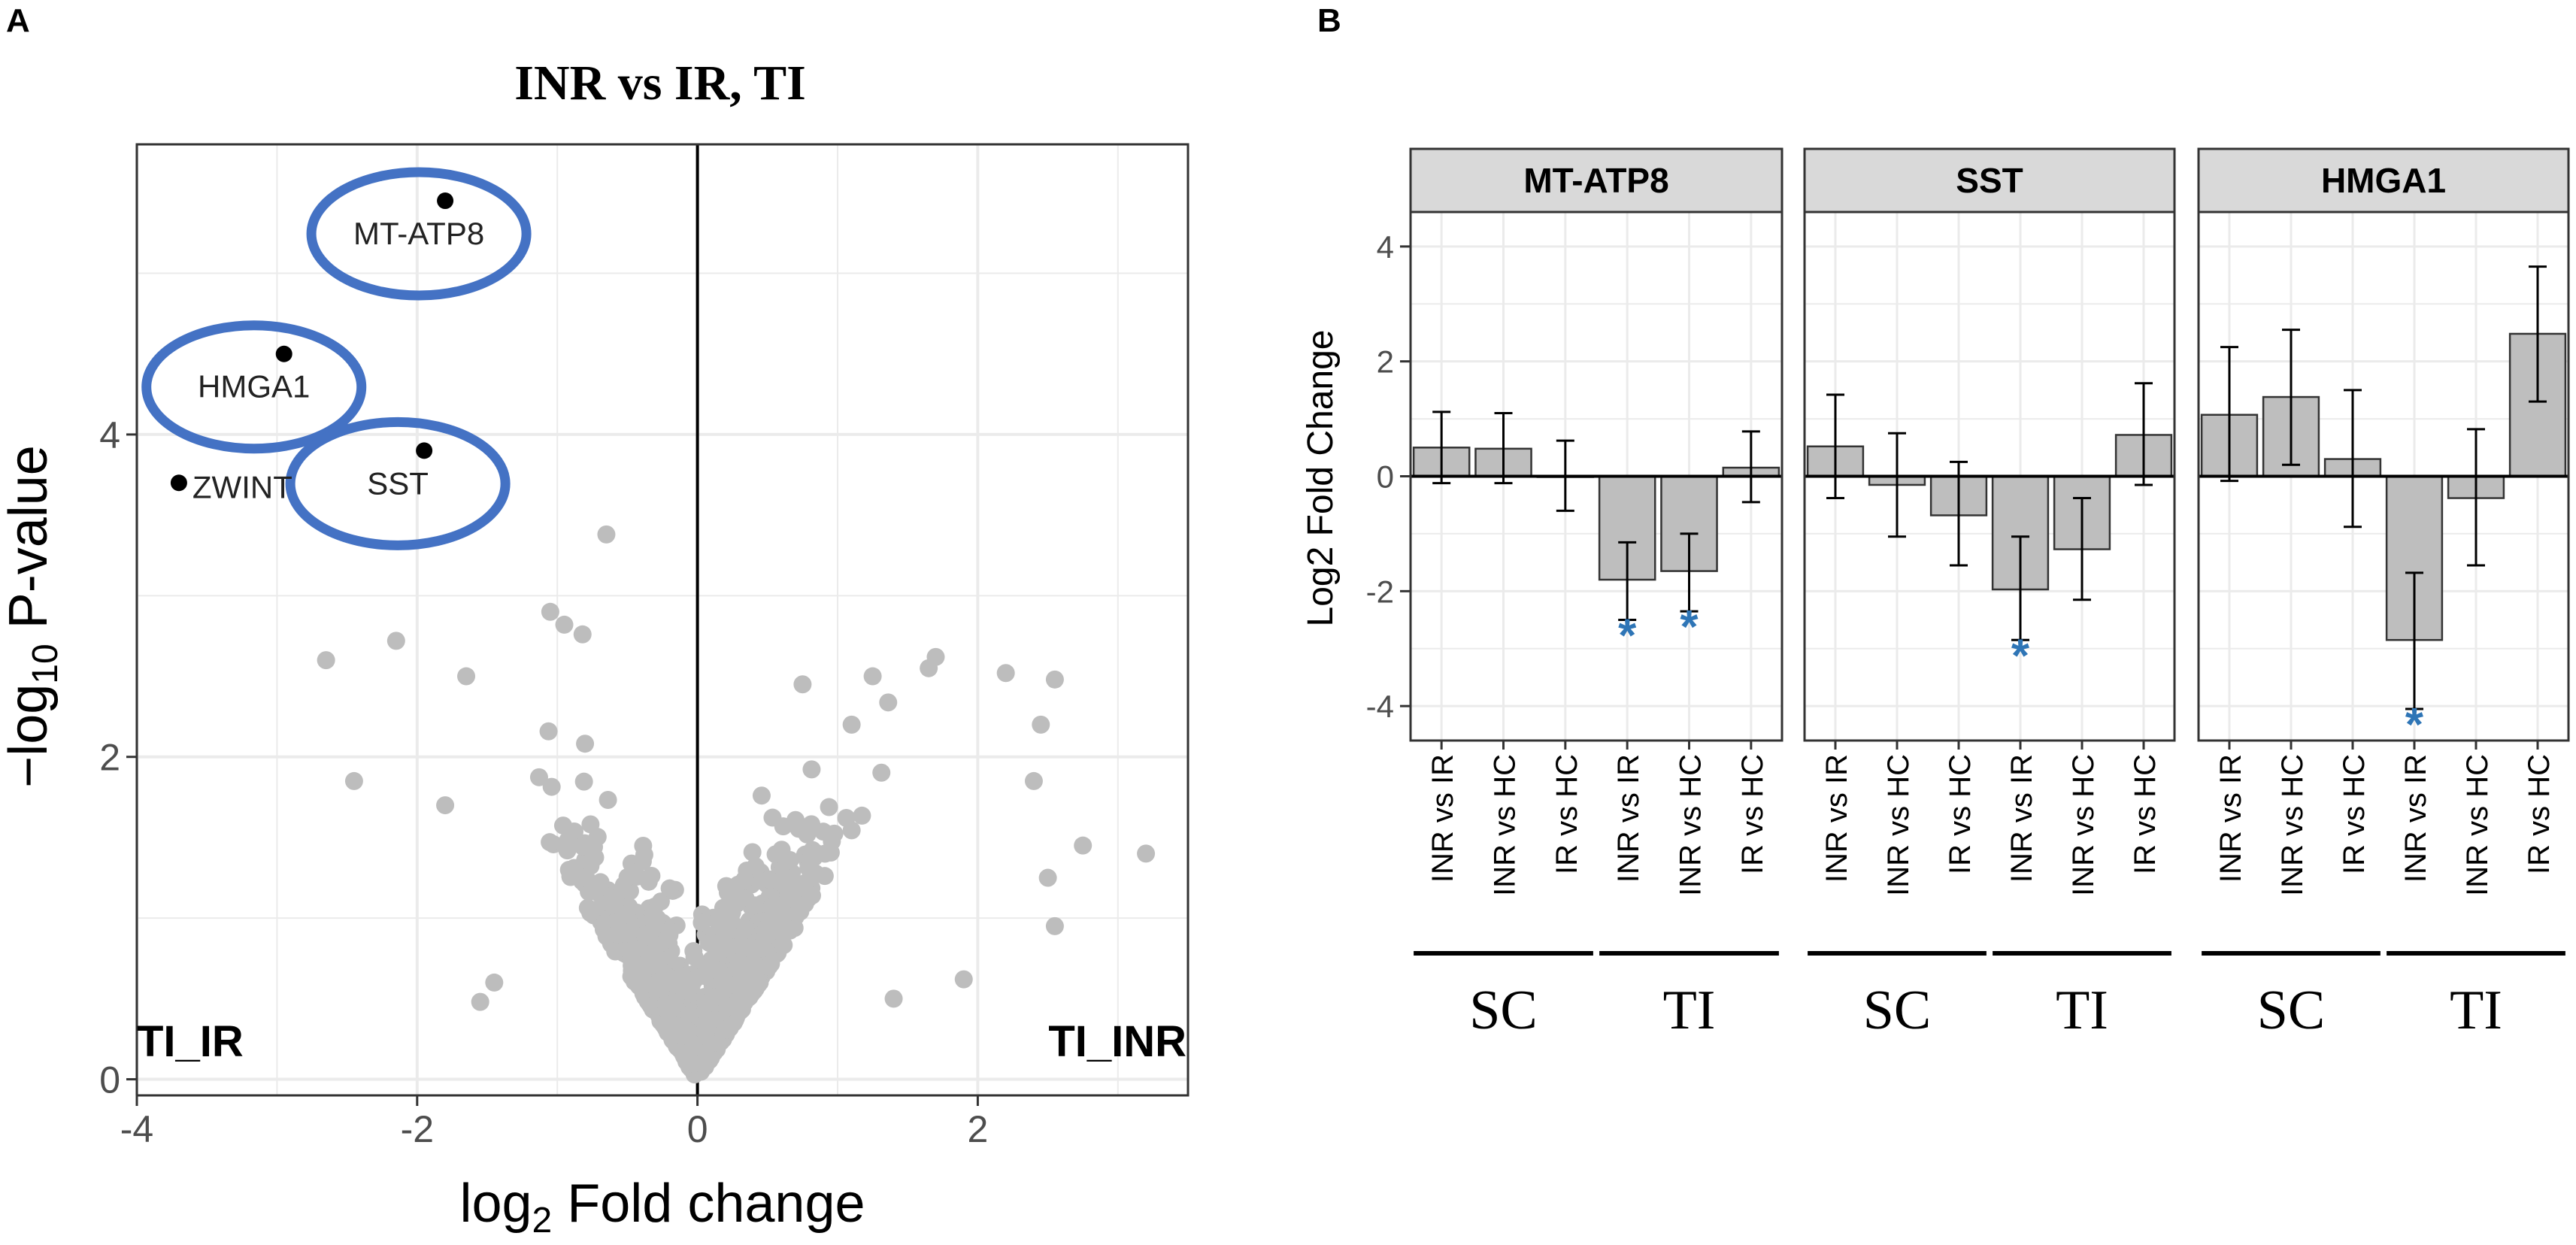 The height and width of the screenshot is (1245, 2576). I want to click on label-sst: SST, so click(398, 483).